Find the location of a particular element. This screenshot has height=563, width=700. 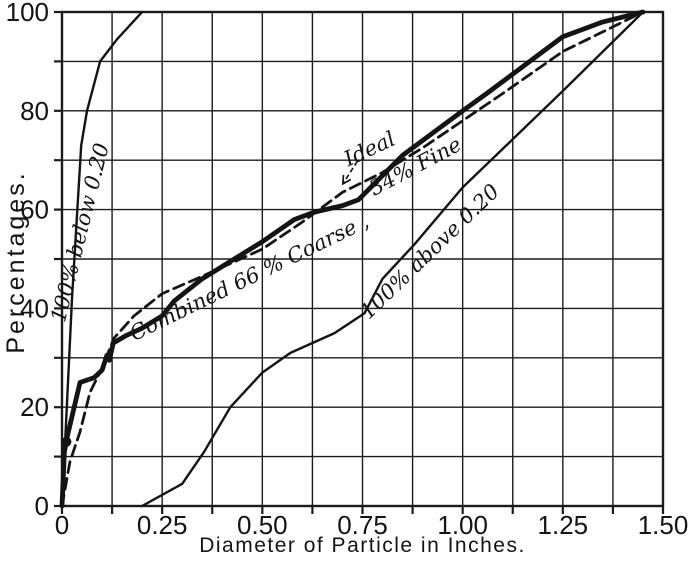

y-tick-label: 0 is located at coordinates (42, 506).